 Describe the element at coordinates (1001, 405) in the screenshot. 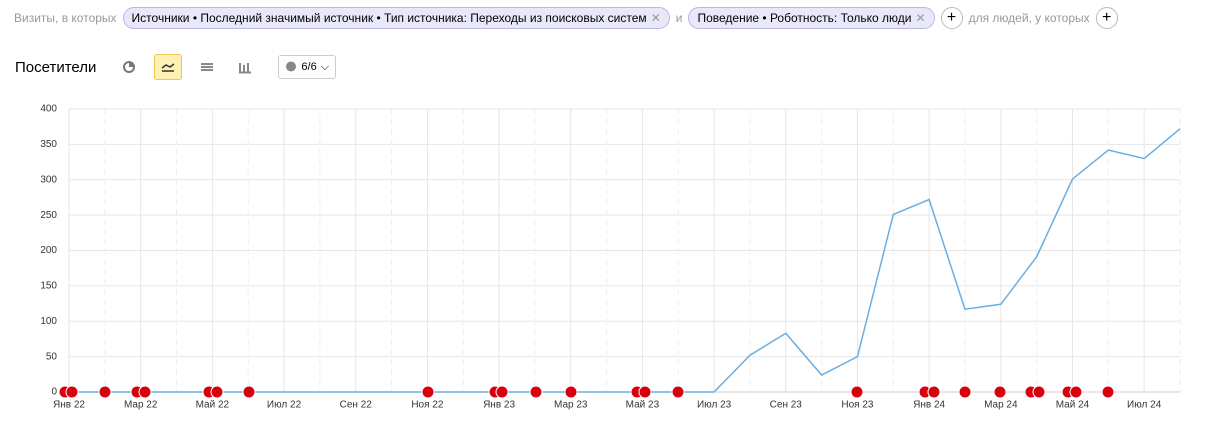

I see `x-tick-label: Мар 24` at that location.